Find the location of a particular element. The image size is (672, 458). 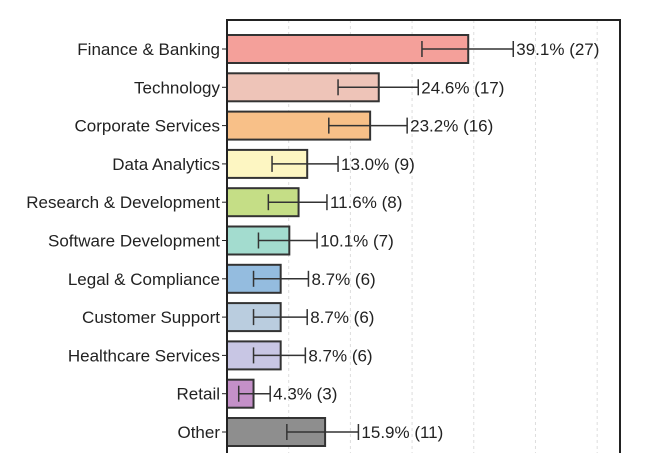

data-label: 39.1% (27) is located at coordinates (557, 49).